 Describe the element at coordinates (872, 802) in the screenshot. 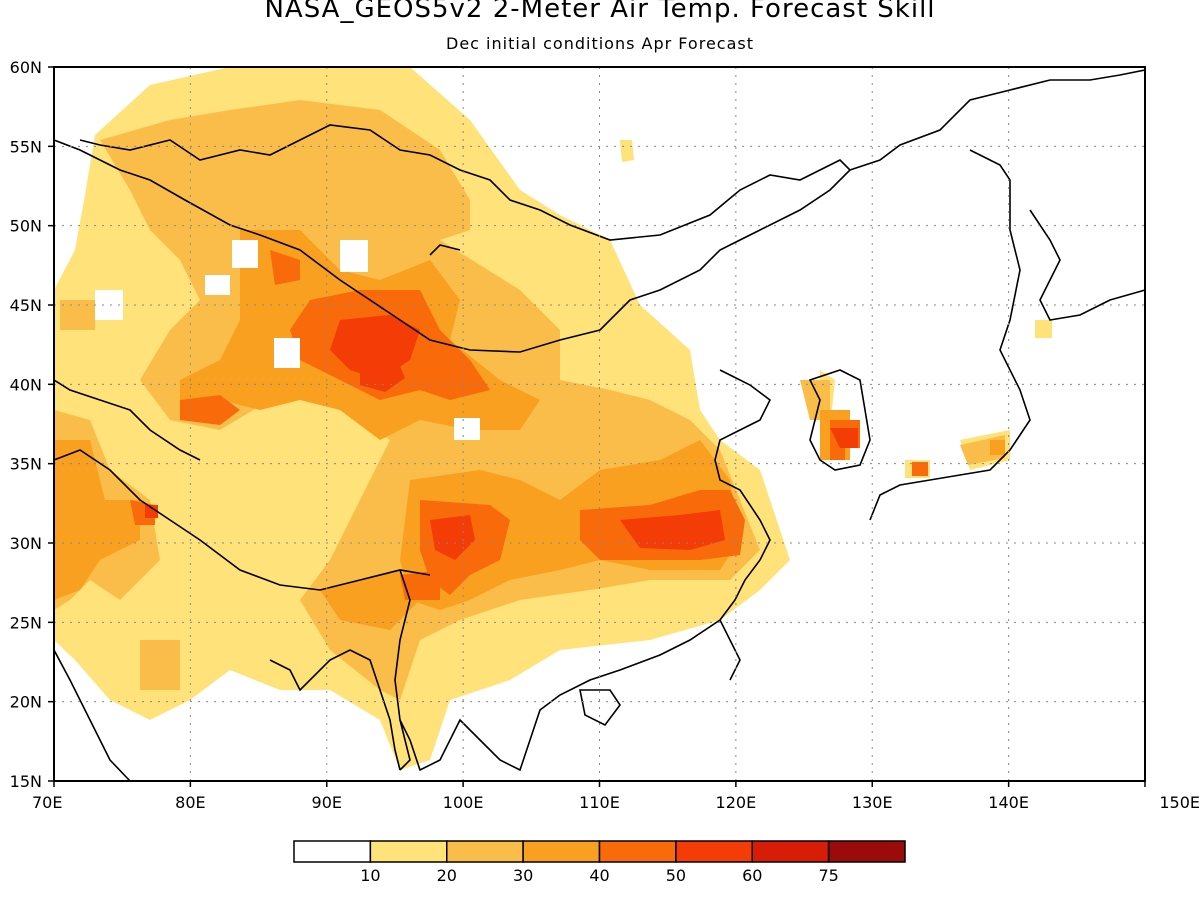

I see `lon-tick-label: 130E` at that location.